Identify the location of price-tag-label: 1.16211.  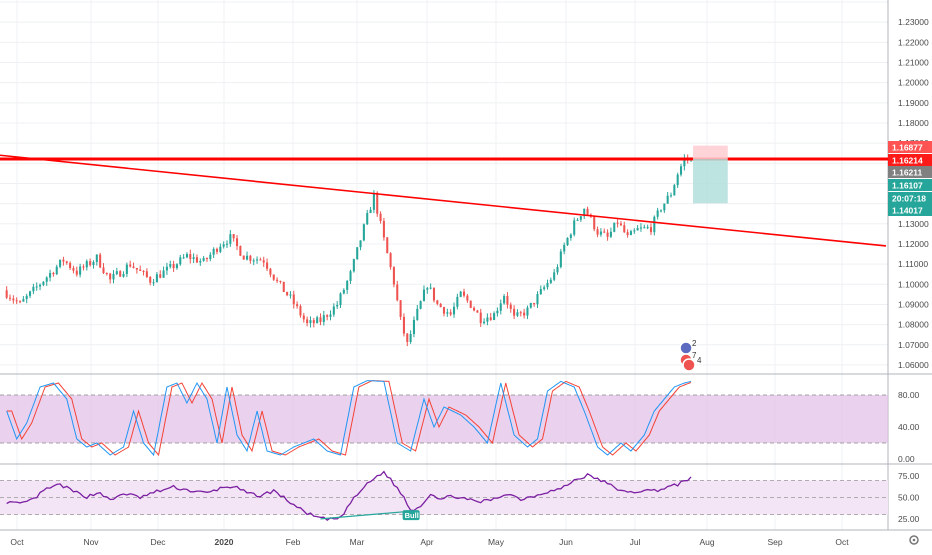
(907, 173).